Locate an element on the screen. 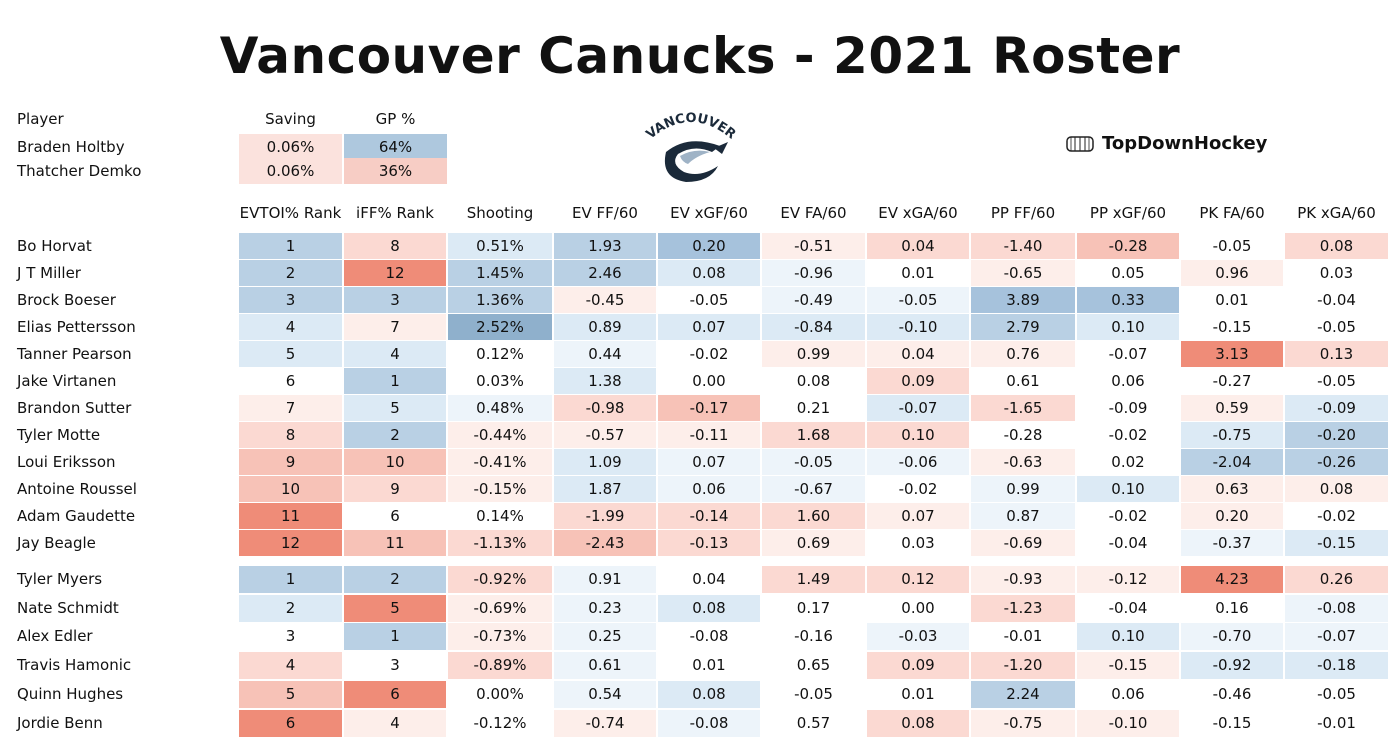 The width and height of the screenshot is (1400, 747). stat-cell: 1.38 is located at coordinates (605, 381).